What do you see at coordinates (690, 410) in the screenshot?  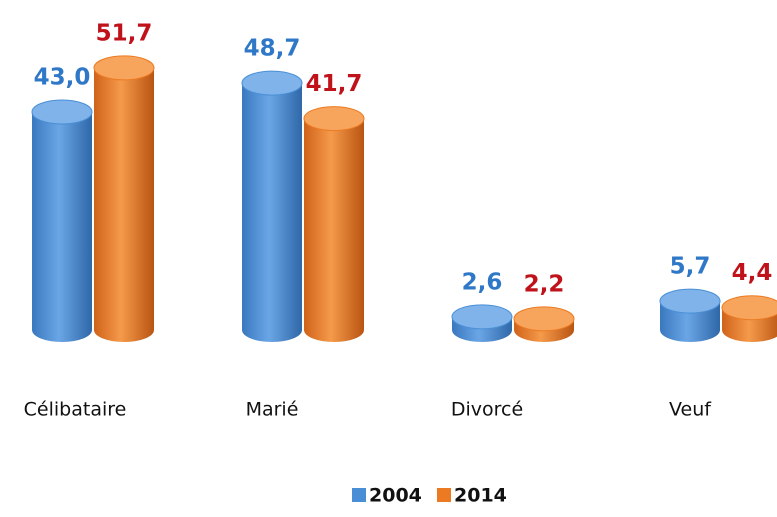 I see `x-tick-label: Veuf` at bounding box center [690, 410].